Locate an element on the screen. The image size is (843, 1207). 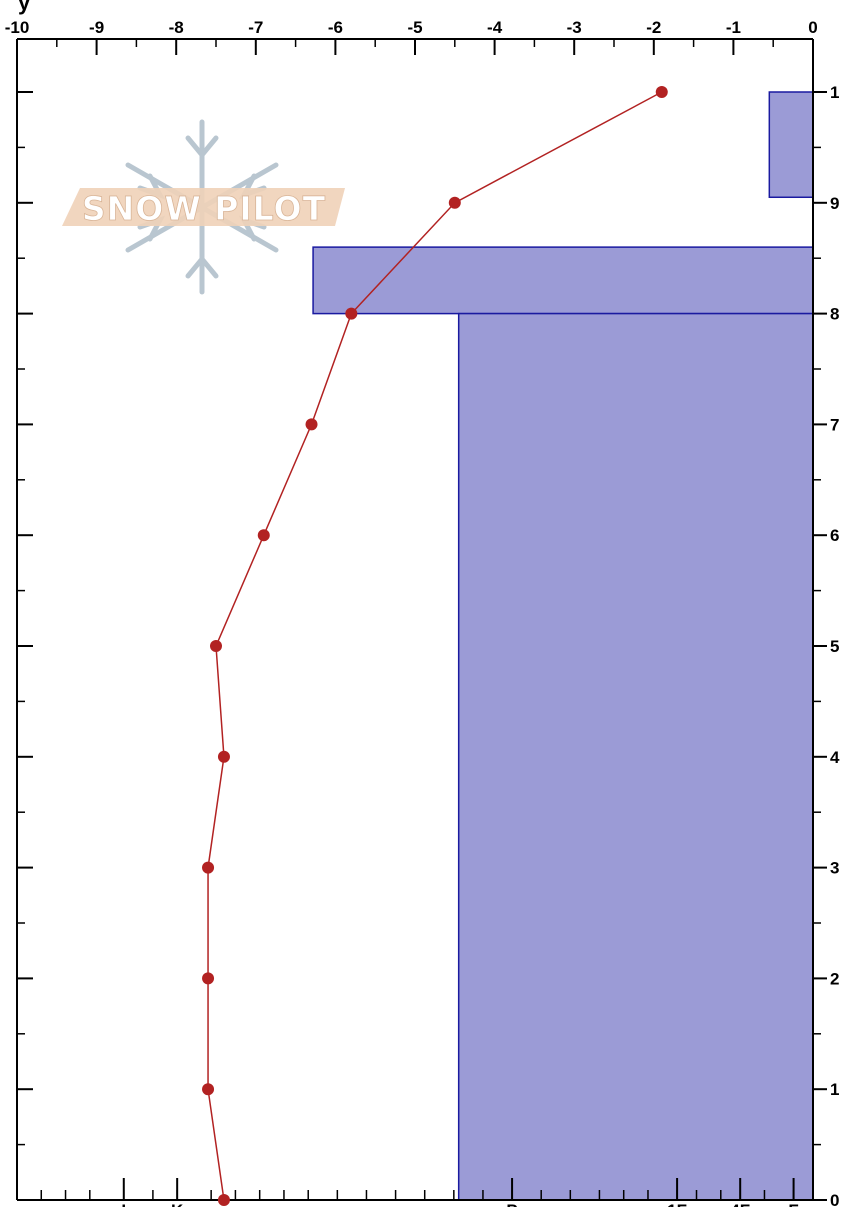
bottom-hardness-label: P is located at coordinates (511, 1204).